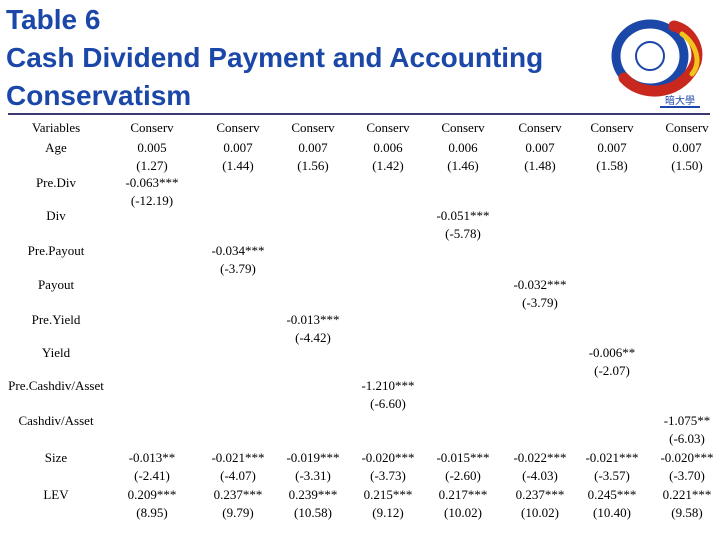 The image size is (720, 540). I want to click on div-tstat: (-5.78), so click(463, 233).